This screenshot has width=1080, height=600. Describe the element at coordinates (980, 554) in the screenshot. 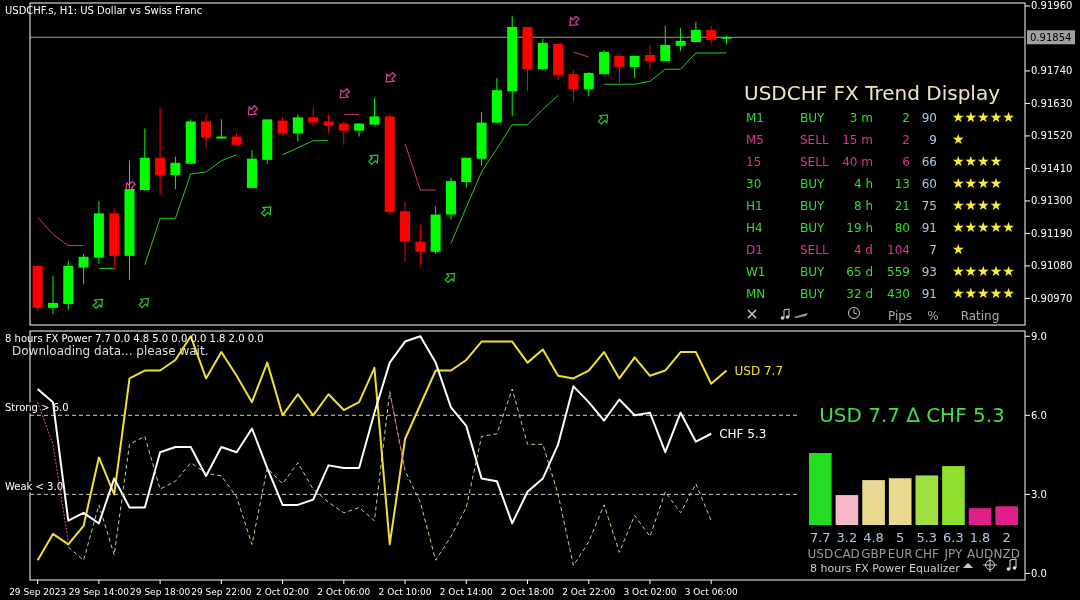

I see `x-tick-label: AUD` at that location.